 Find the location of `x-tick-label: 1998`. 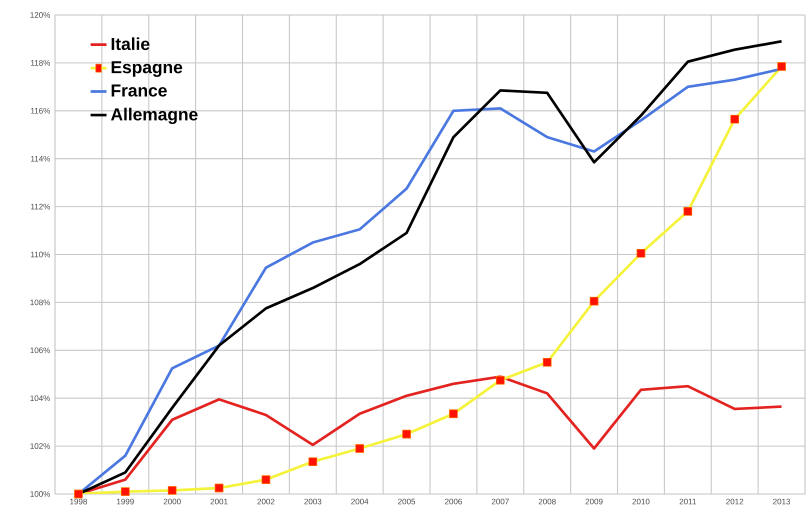

x-tick-label: 1998 is located at coordinates (78, 501).